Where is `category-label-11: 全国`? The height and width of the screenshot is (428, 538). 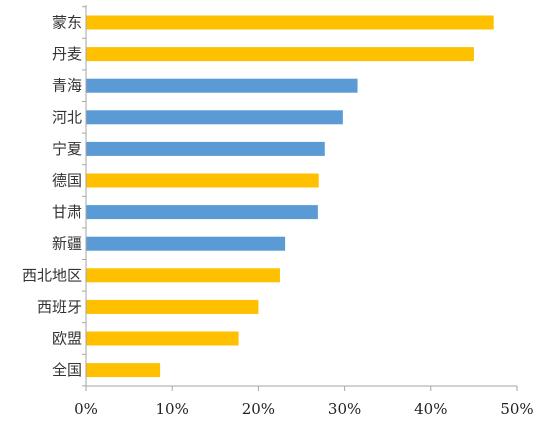
category-label-11: 全国 is located at coordinates (67, 370).